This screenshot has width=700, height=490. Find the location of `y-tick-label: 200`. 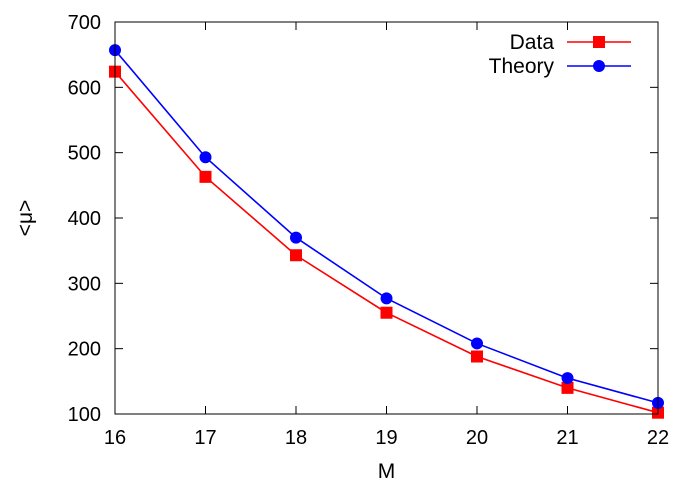

y-tick-label: 200 is located at coordinates (84, 350).